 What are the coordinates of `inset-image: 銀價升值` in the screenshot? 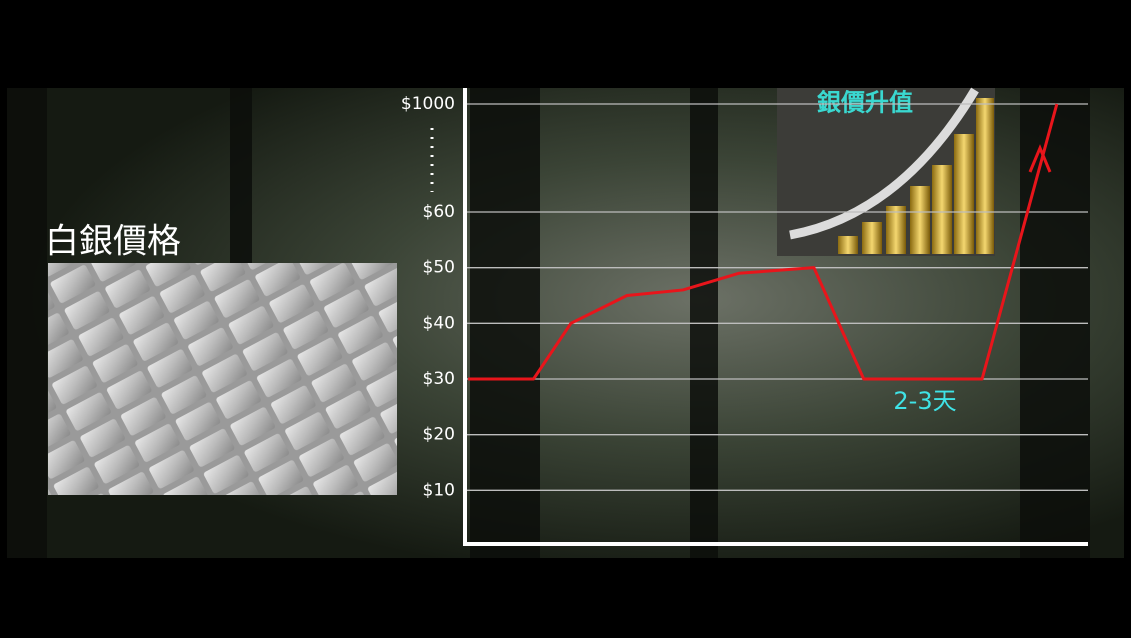 It's located at (886, 172).